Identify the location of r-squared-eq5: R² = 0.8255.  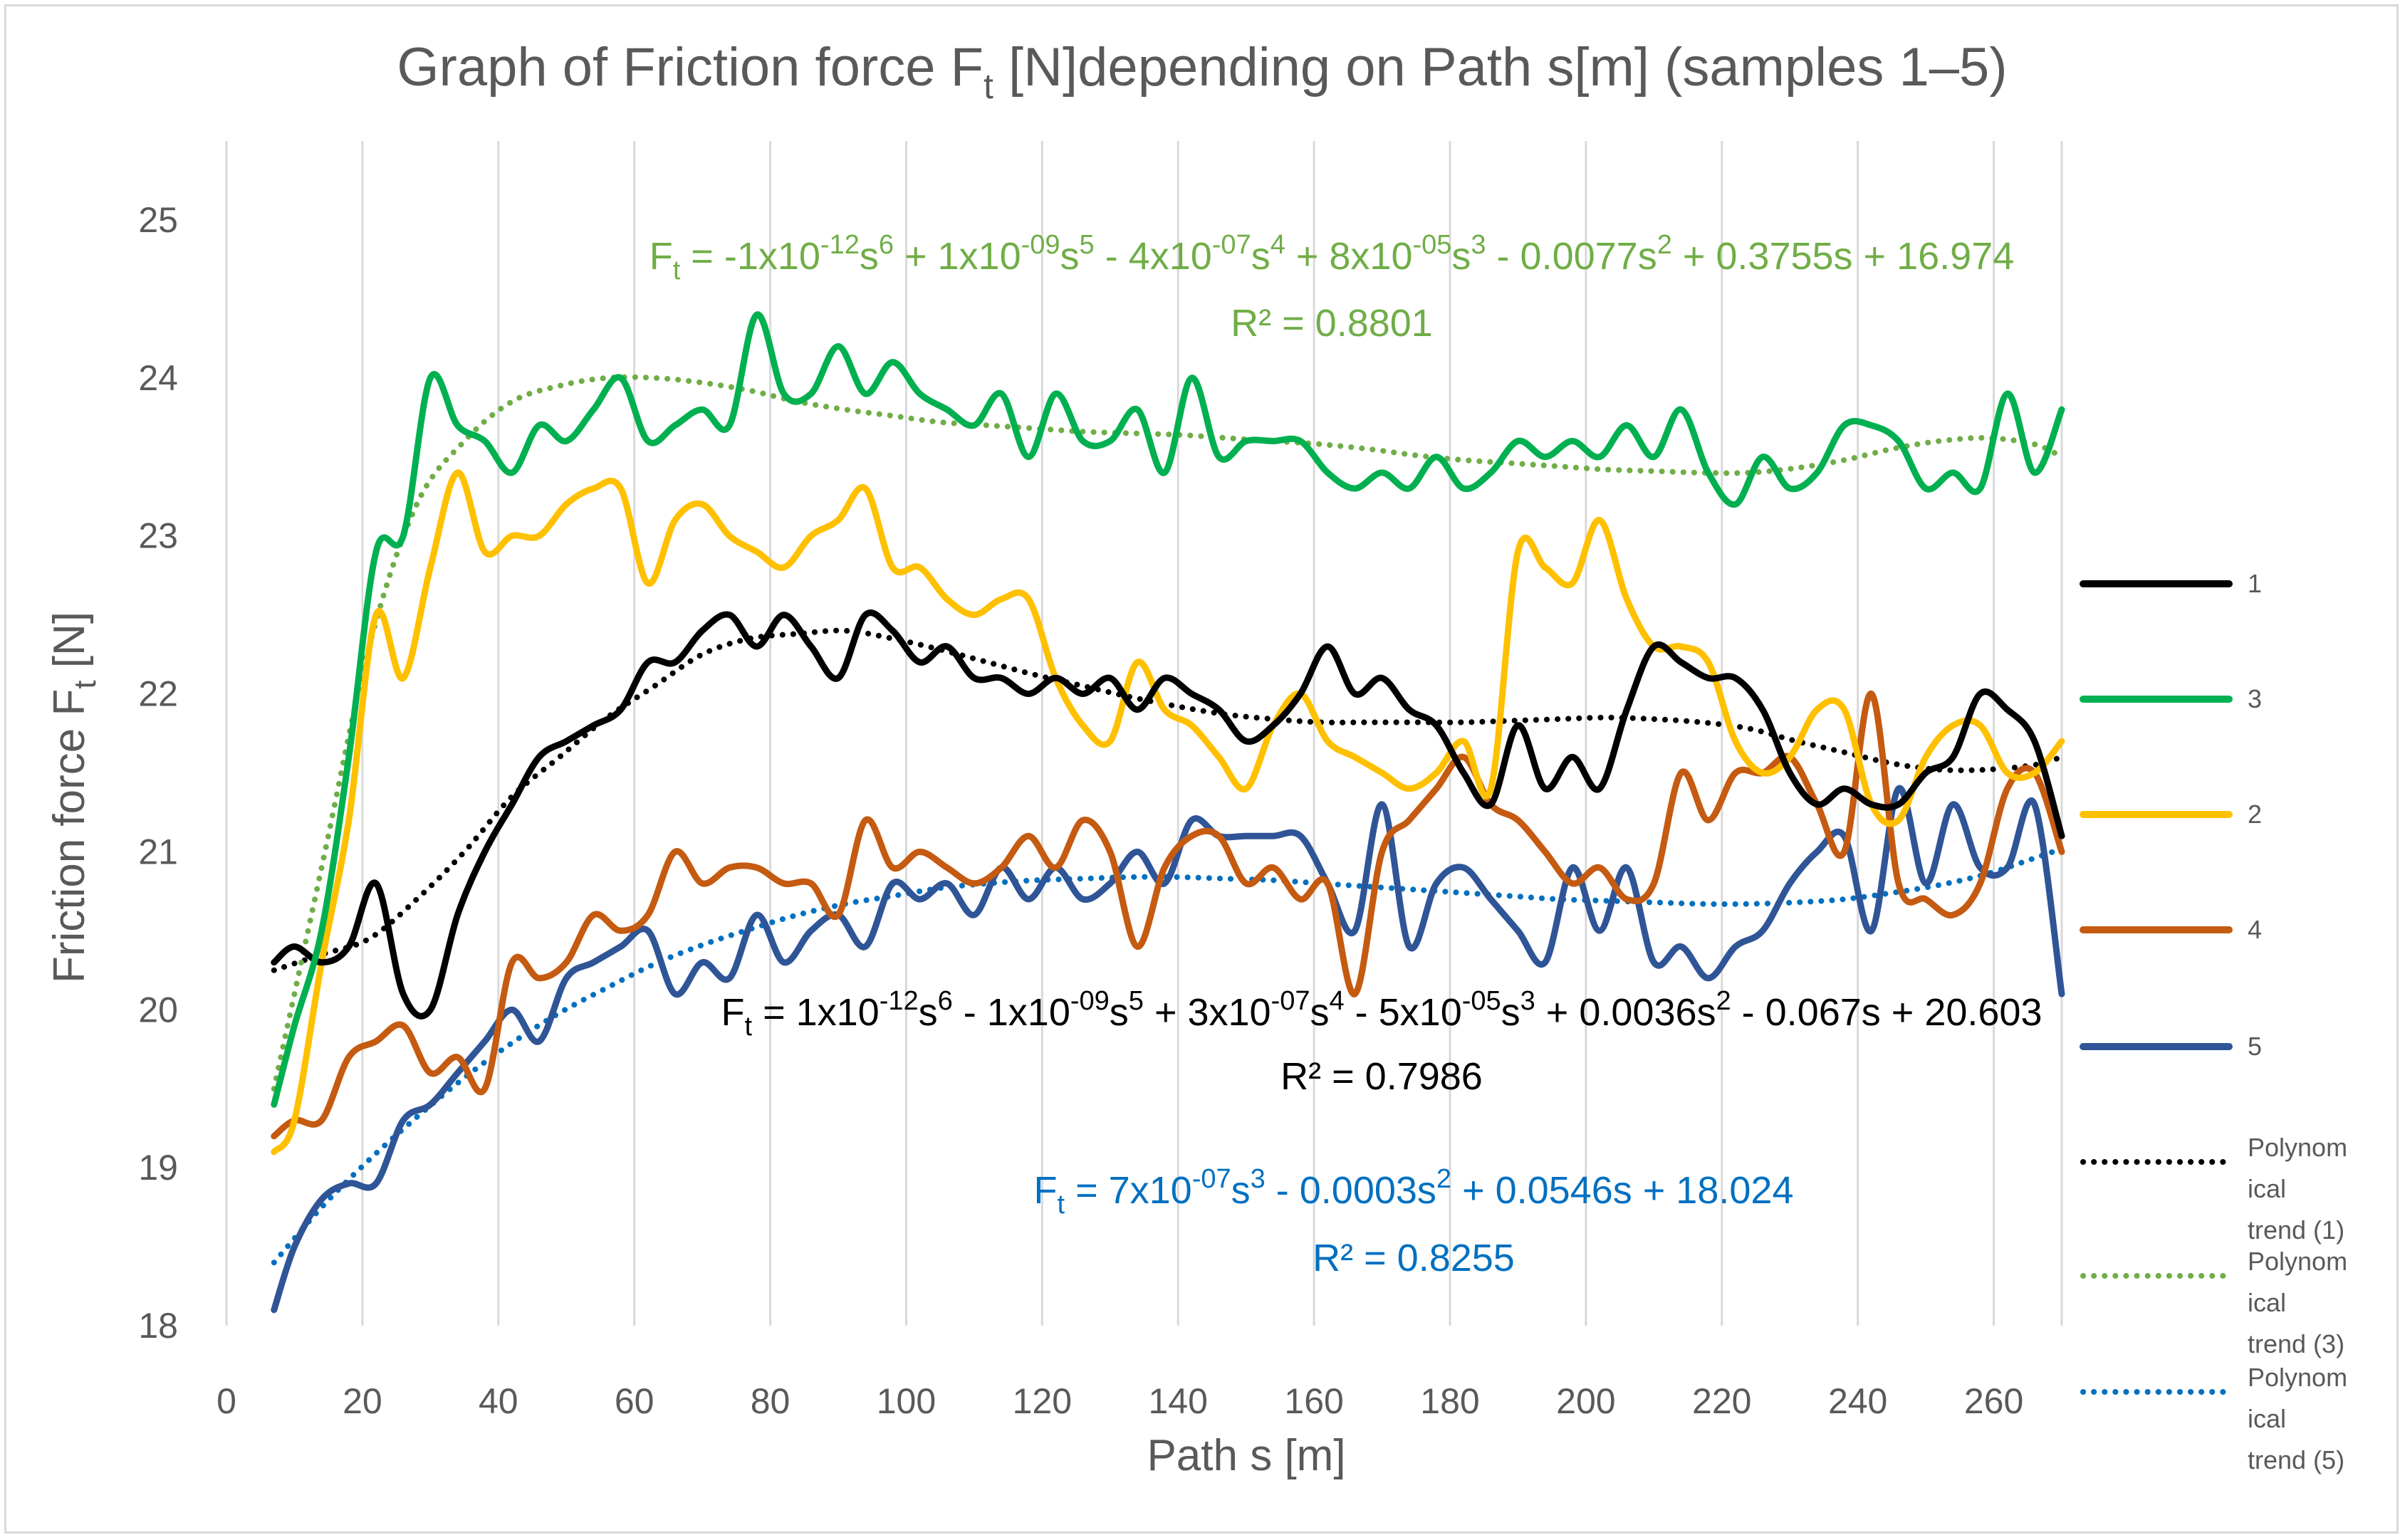
(1414, 1258).